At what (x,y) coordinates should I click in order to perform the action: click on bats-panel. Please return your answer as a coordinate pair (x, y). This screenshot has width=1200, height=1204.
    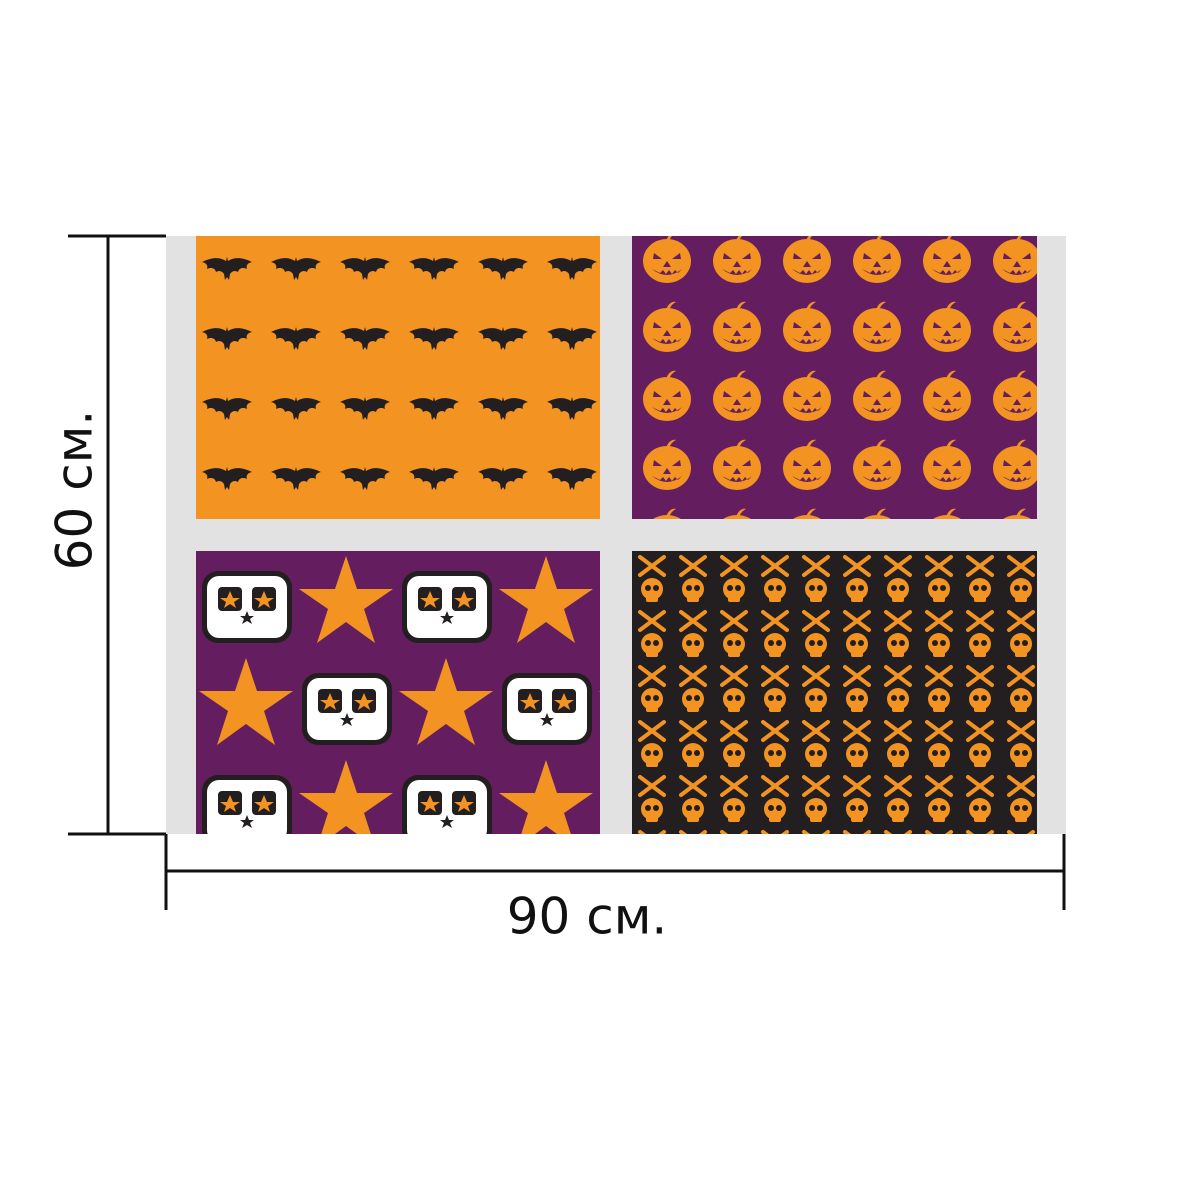
    Looking at the image, I should click on (398, 377).